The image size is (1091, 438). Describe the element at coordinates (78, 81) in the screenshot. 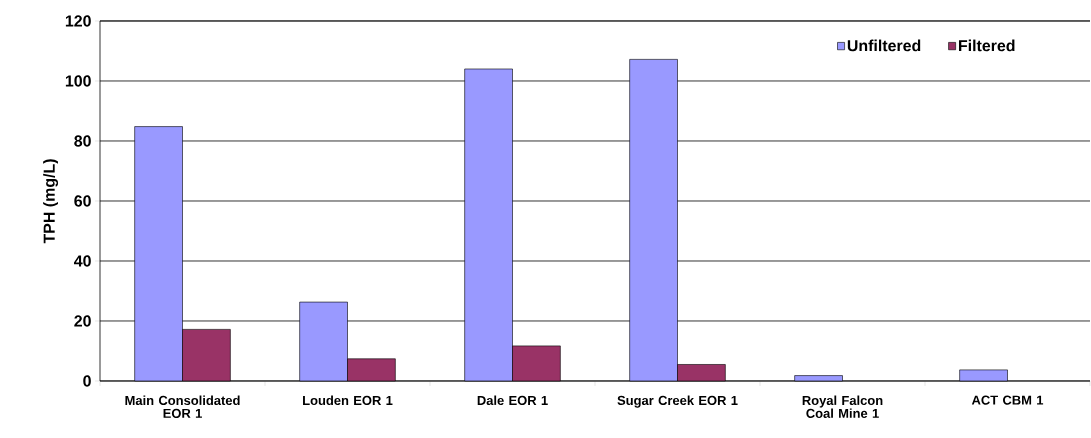

I see `y-tick-label: 100` at that location.